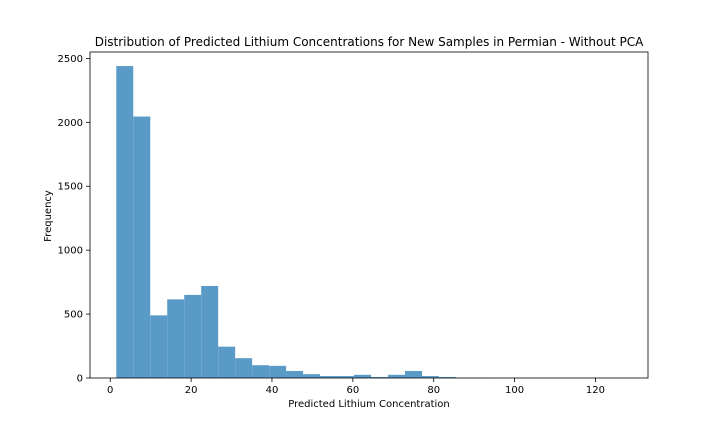  What do you see at coordinates (80, 379) in the screenshot?
I see `y-tick-label: 0` at bounding box center [80, 379].